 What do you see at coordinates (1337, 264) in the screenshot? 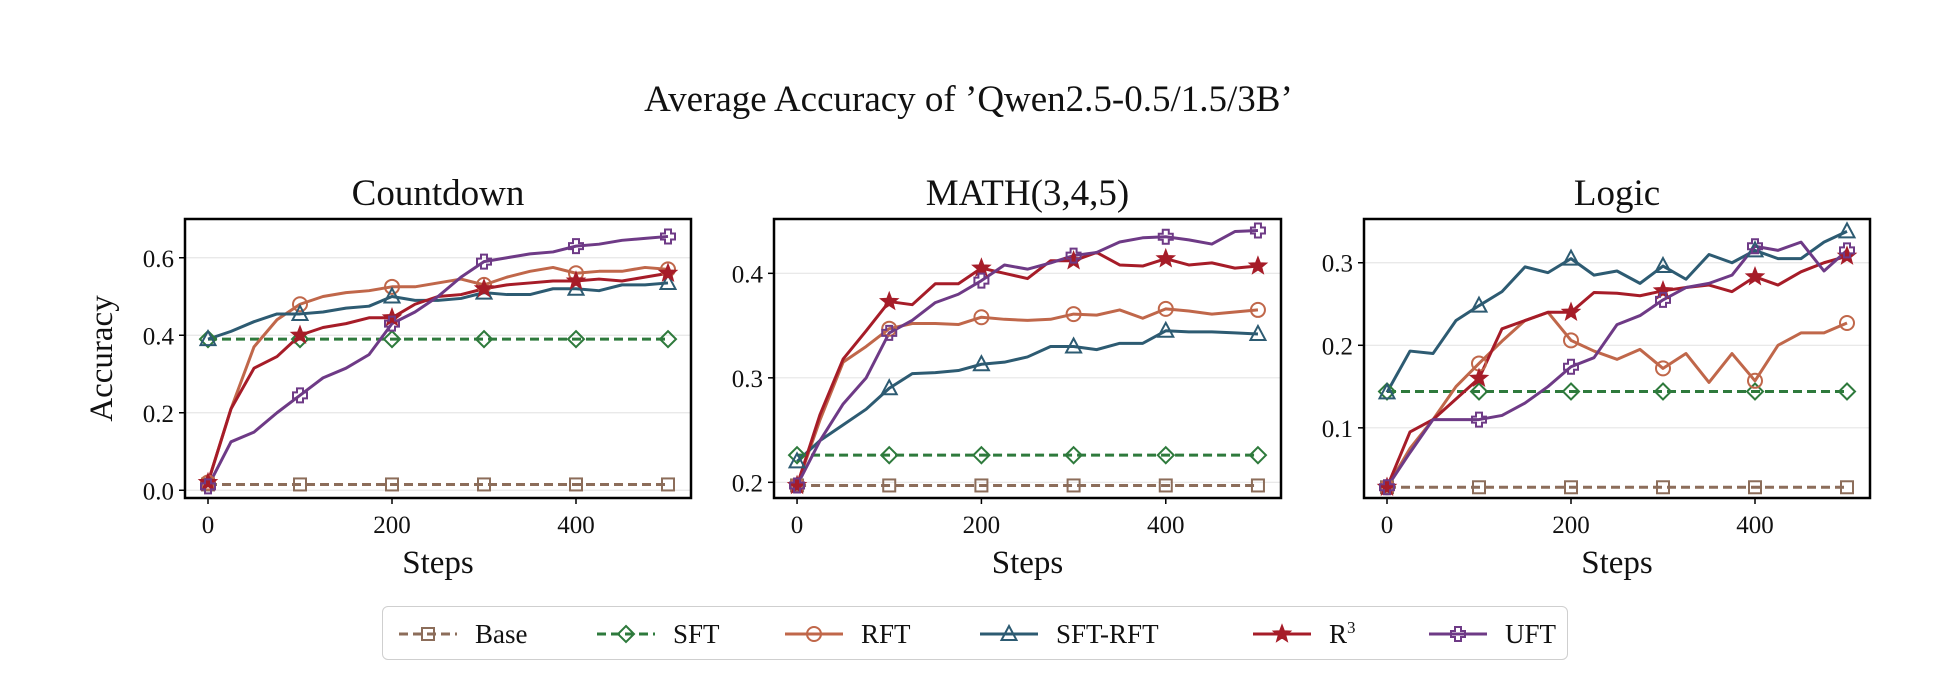
I see `y-tick-label: 0.3` at bounding box center [1337, 264].